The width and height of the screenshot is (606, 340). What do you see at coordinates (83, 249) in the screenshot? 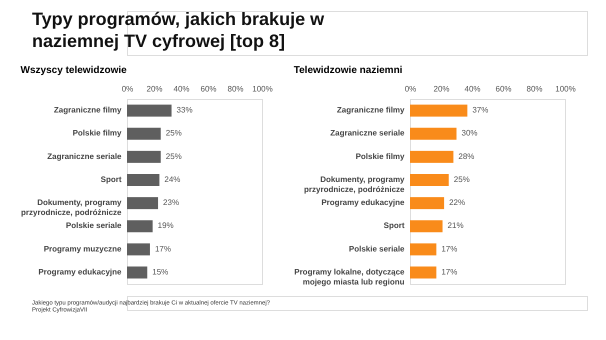
I see `y-tick-label: Programy muzyczne` at bounding box center [83, 249].